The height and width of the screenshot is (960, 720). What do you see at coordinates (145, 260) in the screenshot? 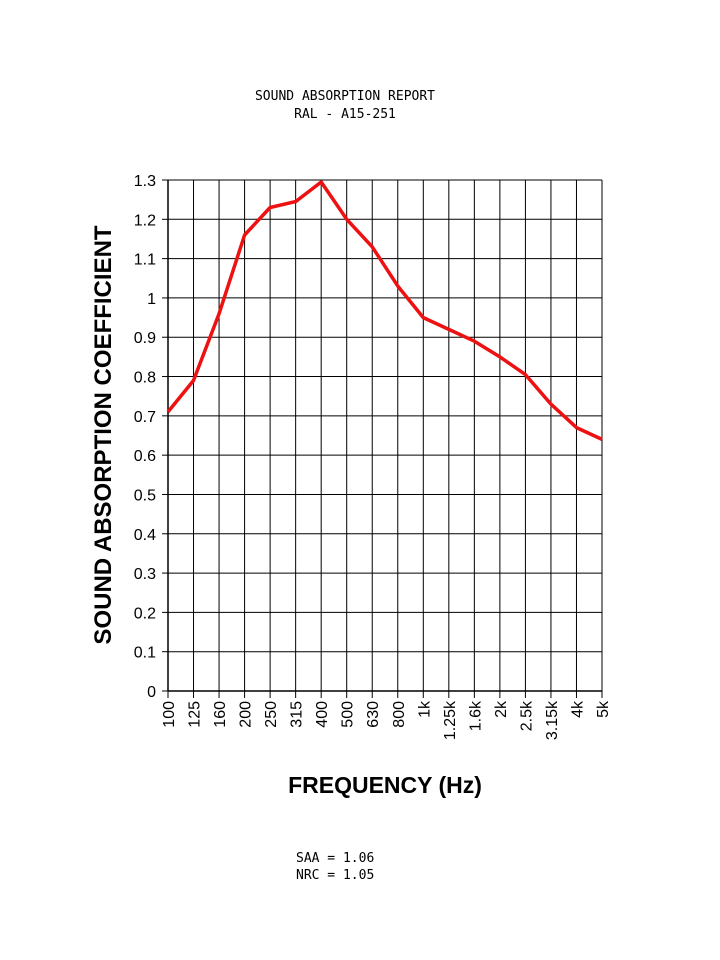
I see `y-tick-label: 1.1` at bounding box center [145, 260].